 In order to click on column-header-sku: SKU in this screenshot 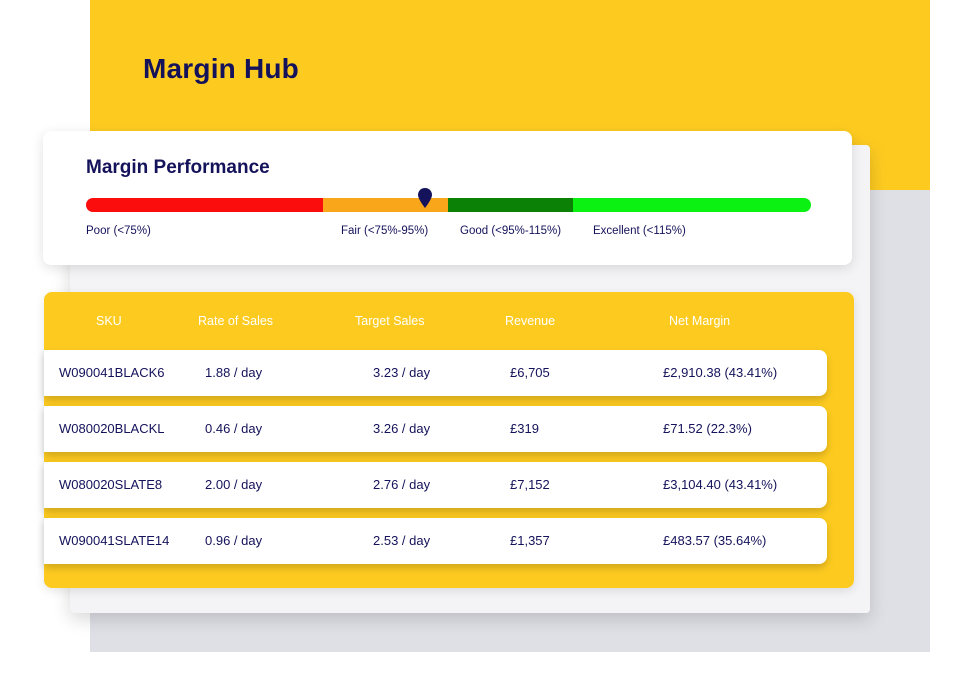, I will do `click(109, 321)`.